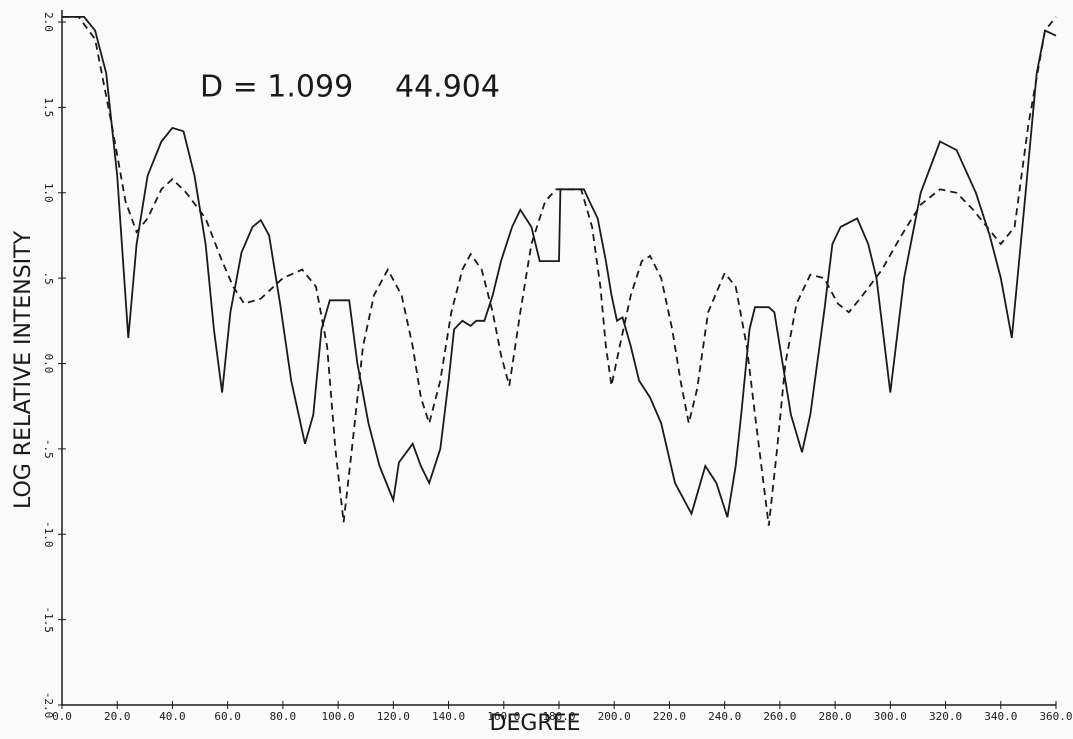 This screenshot has height=739, width=1073. Describe the element at coordinates (48, 449) in the screenshot. I see `y-tick-label: -.5` at that location.